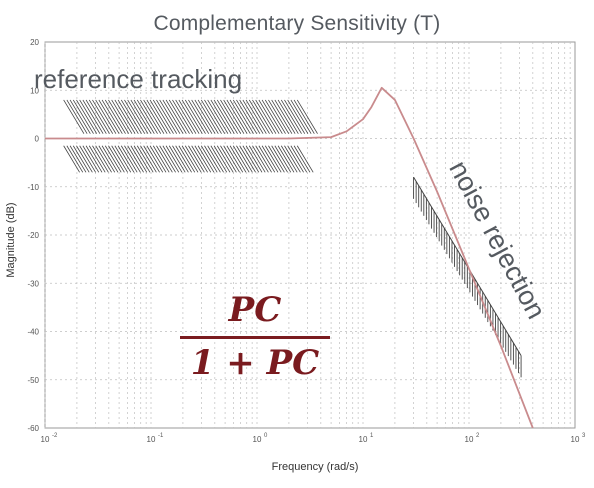  What do you see at coordinates (584, 436) in the screenshot?
I see `x-tick-exponent: 3` at bounding box center [584, 436].